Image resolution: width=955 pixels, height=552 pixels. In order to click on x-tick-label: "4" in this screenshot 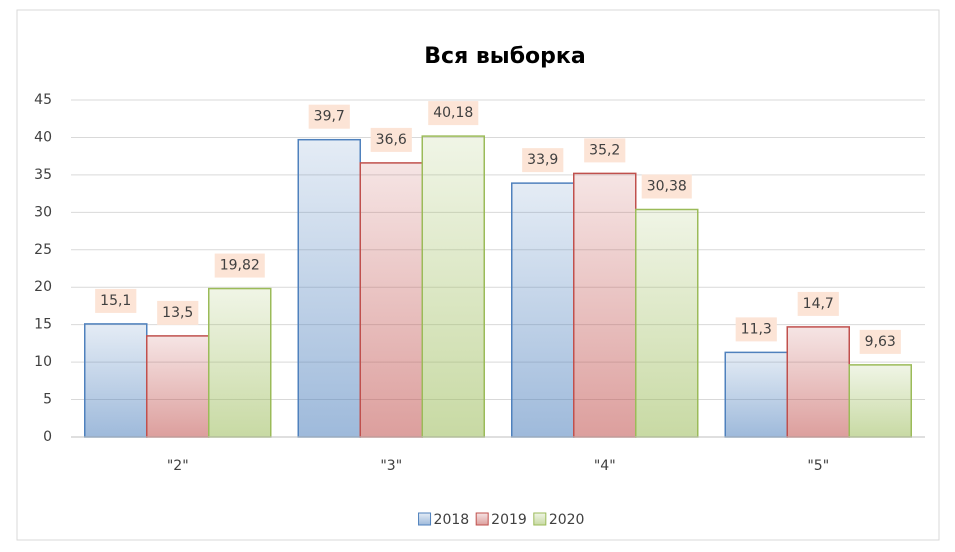, I will do `click(605, 466)`.